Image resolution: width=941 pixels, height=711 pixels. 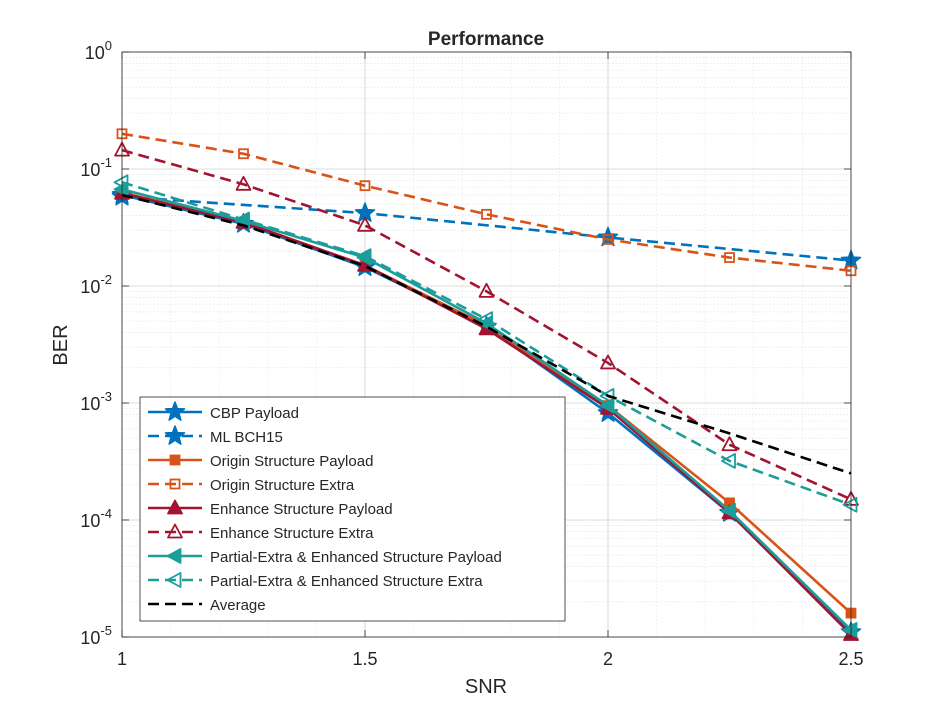 What do you see at coordinates (292, 533) in the screenshot?
I see `legend-label: Enhance Structure Extra` at bounding box center [292, 533].